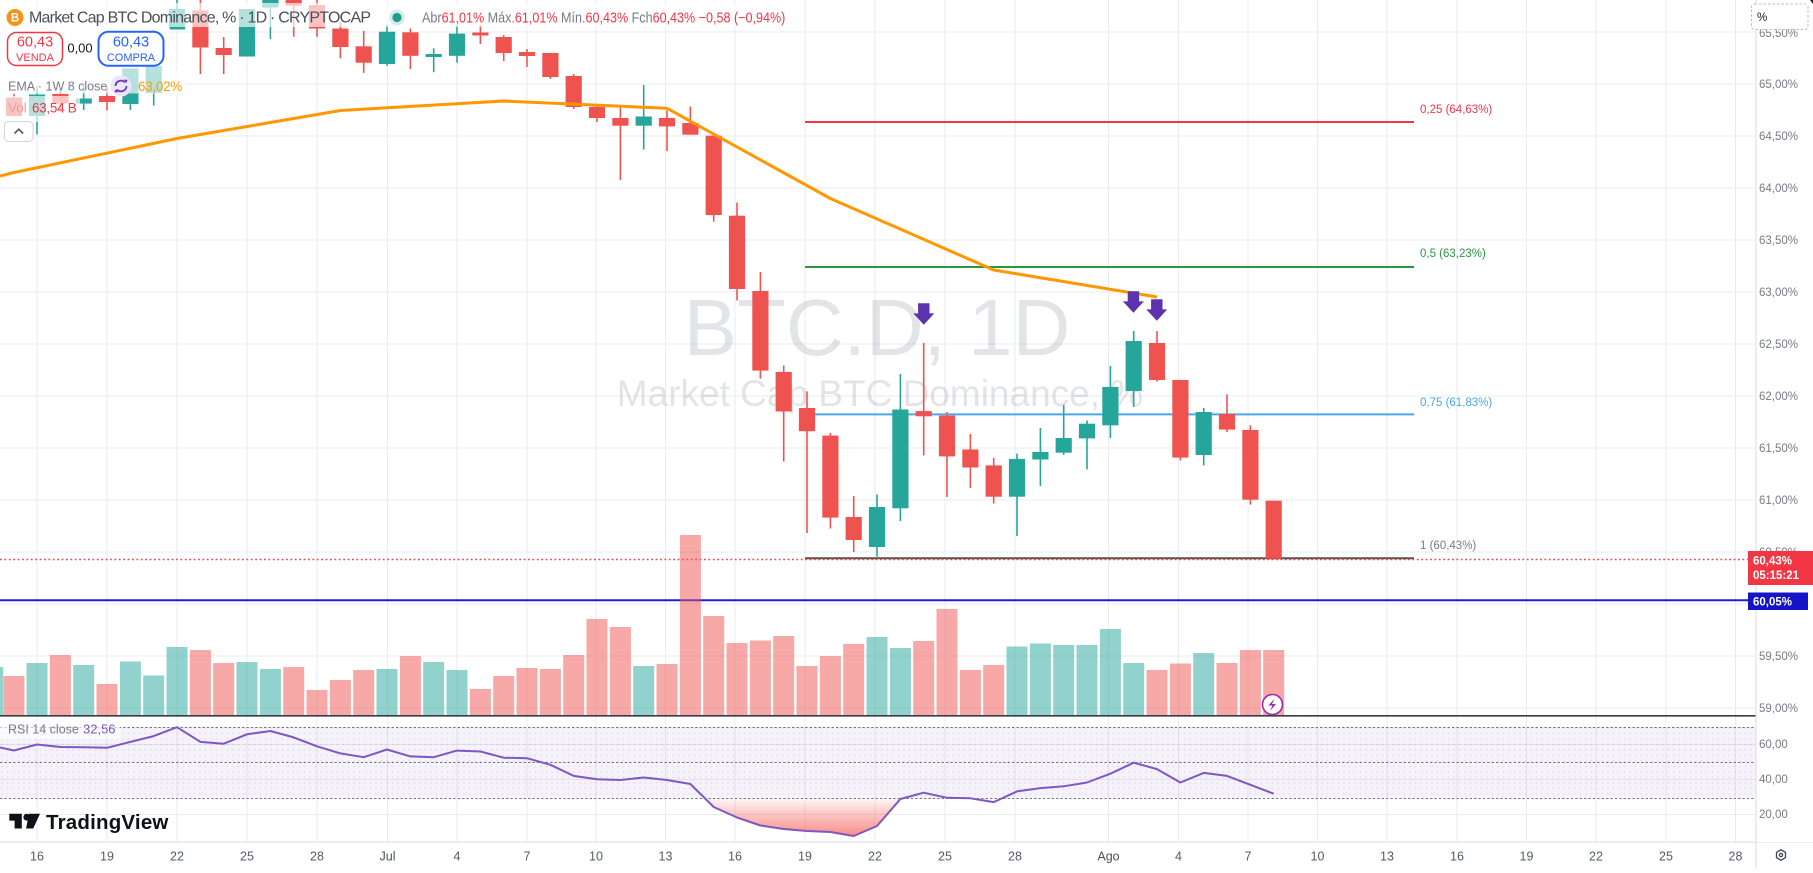 Image resolution: width=1813 pixels, height=873 pixels. Describe the element at coordinates (1773, 815) in the screenshot. I see `svg-text: 20,00` at that location.